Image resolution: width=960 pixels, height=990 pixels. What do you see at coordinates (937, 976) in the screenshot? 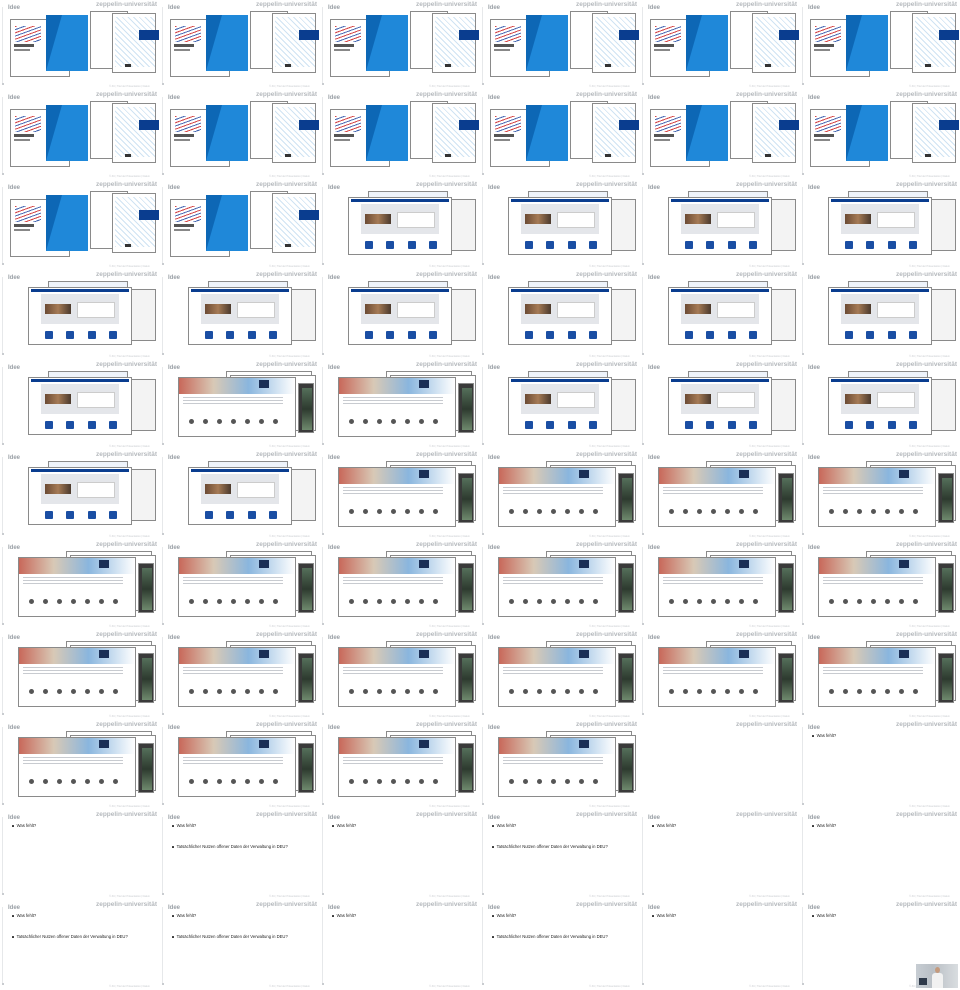
I see `presenter-video-thumbnail` at bounding box center [937, 976].